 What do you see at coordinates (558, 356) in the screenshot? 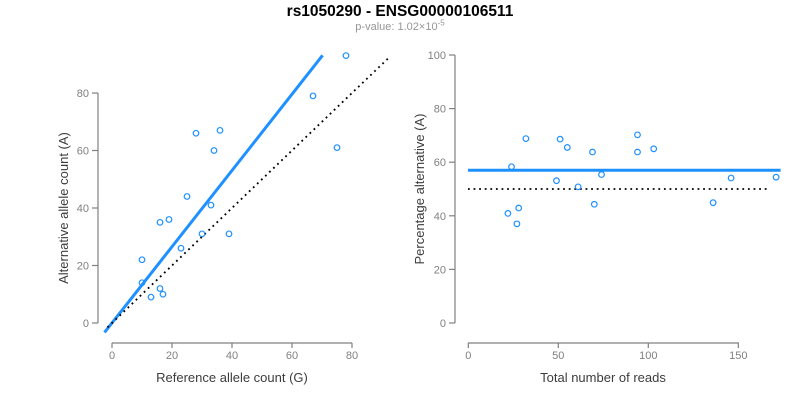
I see `x-tick-label: 50` at bounding box center [558, 356].